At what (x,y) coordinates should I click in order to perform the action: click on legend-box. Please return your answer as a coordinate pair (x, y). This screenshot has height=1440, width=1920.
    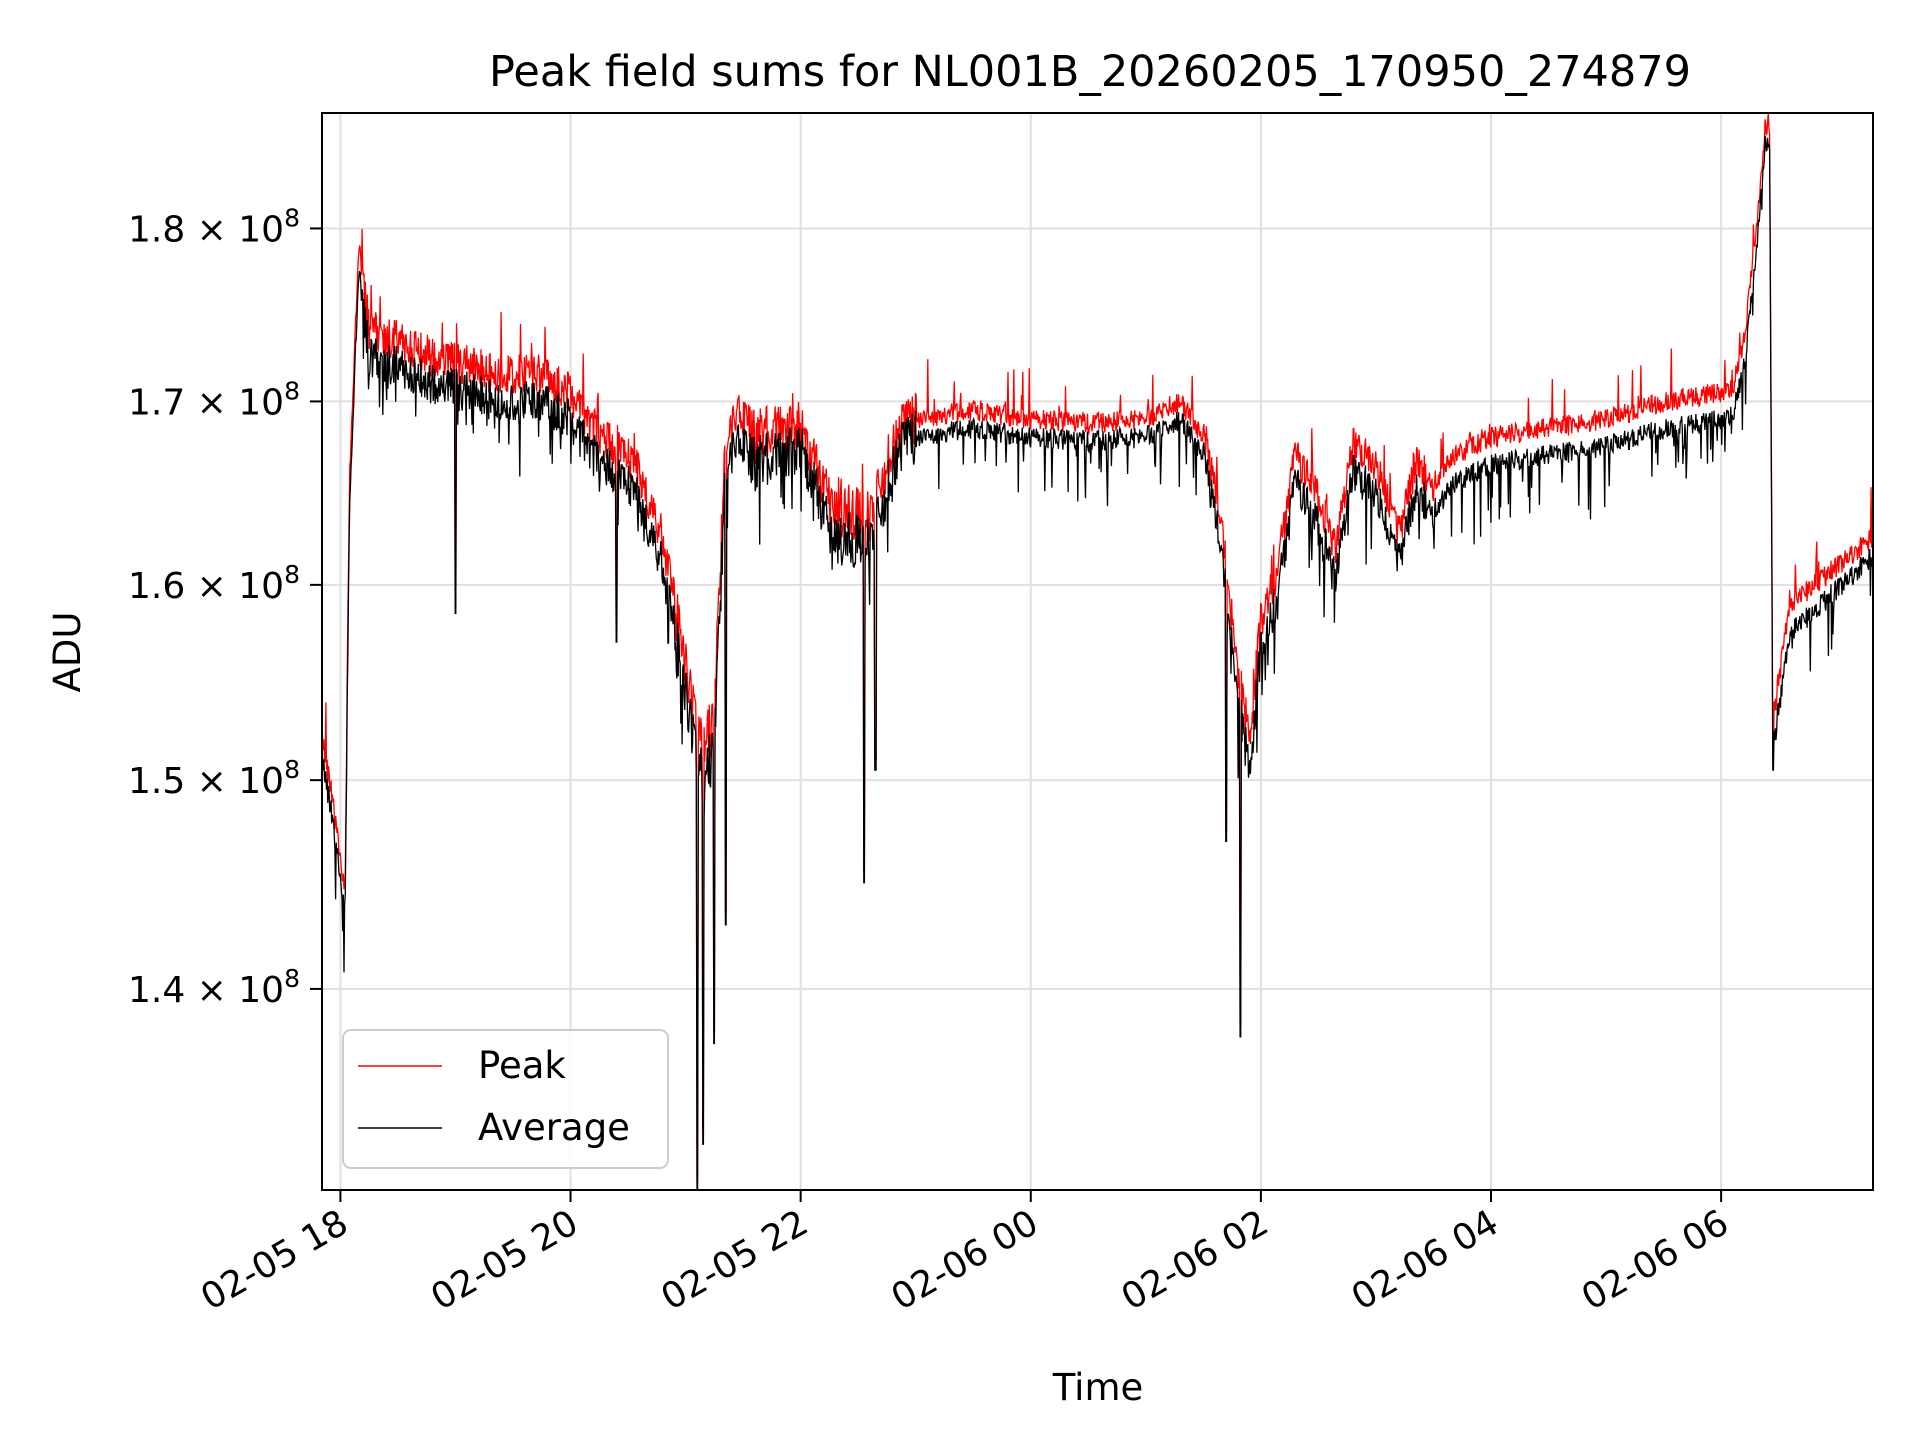
    Looking at the image, I should click on (505, 1099).